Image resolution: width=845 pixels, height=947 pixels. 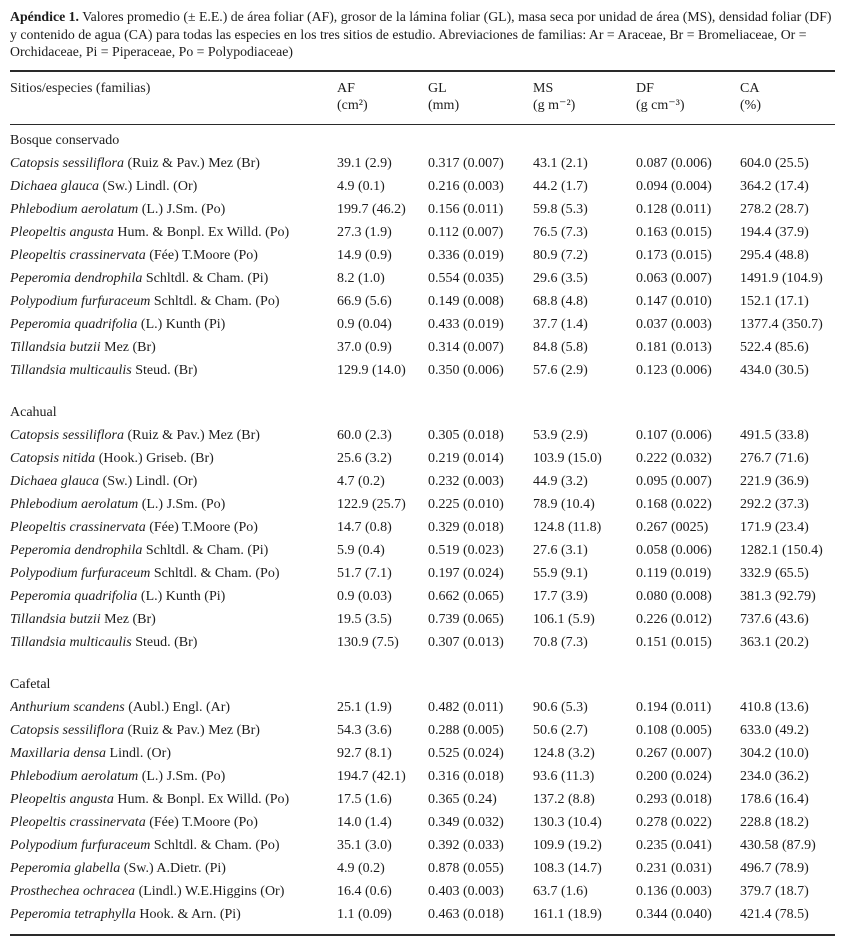 I want to click on df-value: 0.168 (0.022), so click(x=674, y=504).